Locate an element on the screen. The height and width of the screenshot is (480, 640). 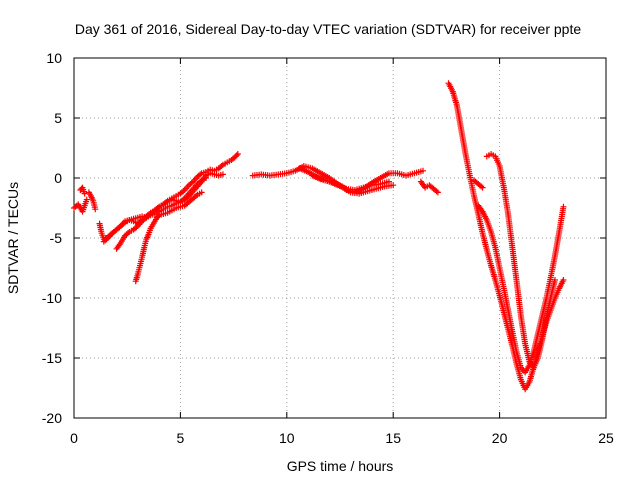
x-tick-label: 10 is located at coordinates (287, 438).